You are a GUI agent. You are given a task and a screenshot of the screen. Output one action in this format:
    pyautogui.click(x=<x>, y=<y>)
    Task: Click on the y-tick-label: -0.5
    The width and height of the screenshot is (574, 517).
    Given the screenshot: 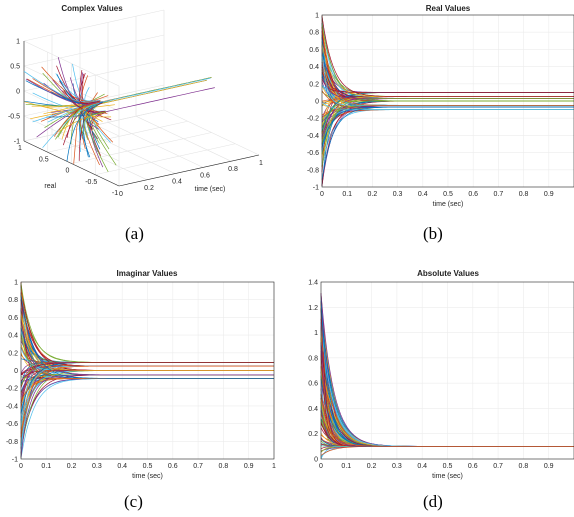 What is the action you would take?
    pyautogui.click(x=91, y=182)
    